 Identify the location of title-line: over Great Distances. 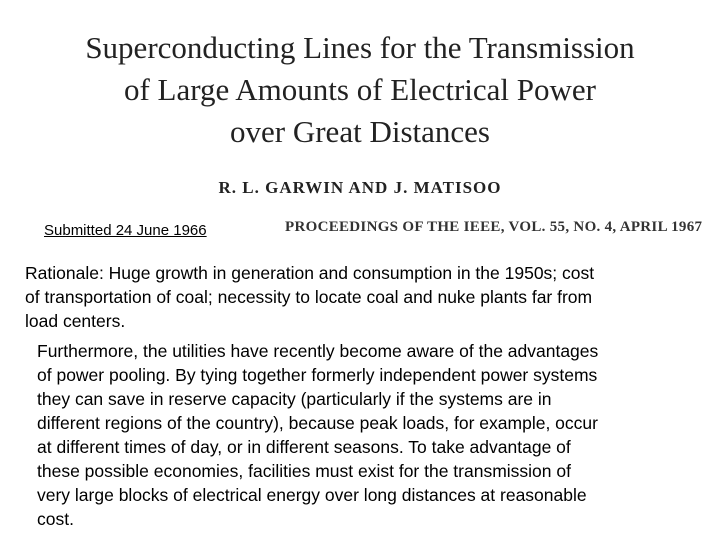
(360, 131).